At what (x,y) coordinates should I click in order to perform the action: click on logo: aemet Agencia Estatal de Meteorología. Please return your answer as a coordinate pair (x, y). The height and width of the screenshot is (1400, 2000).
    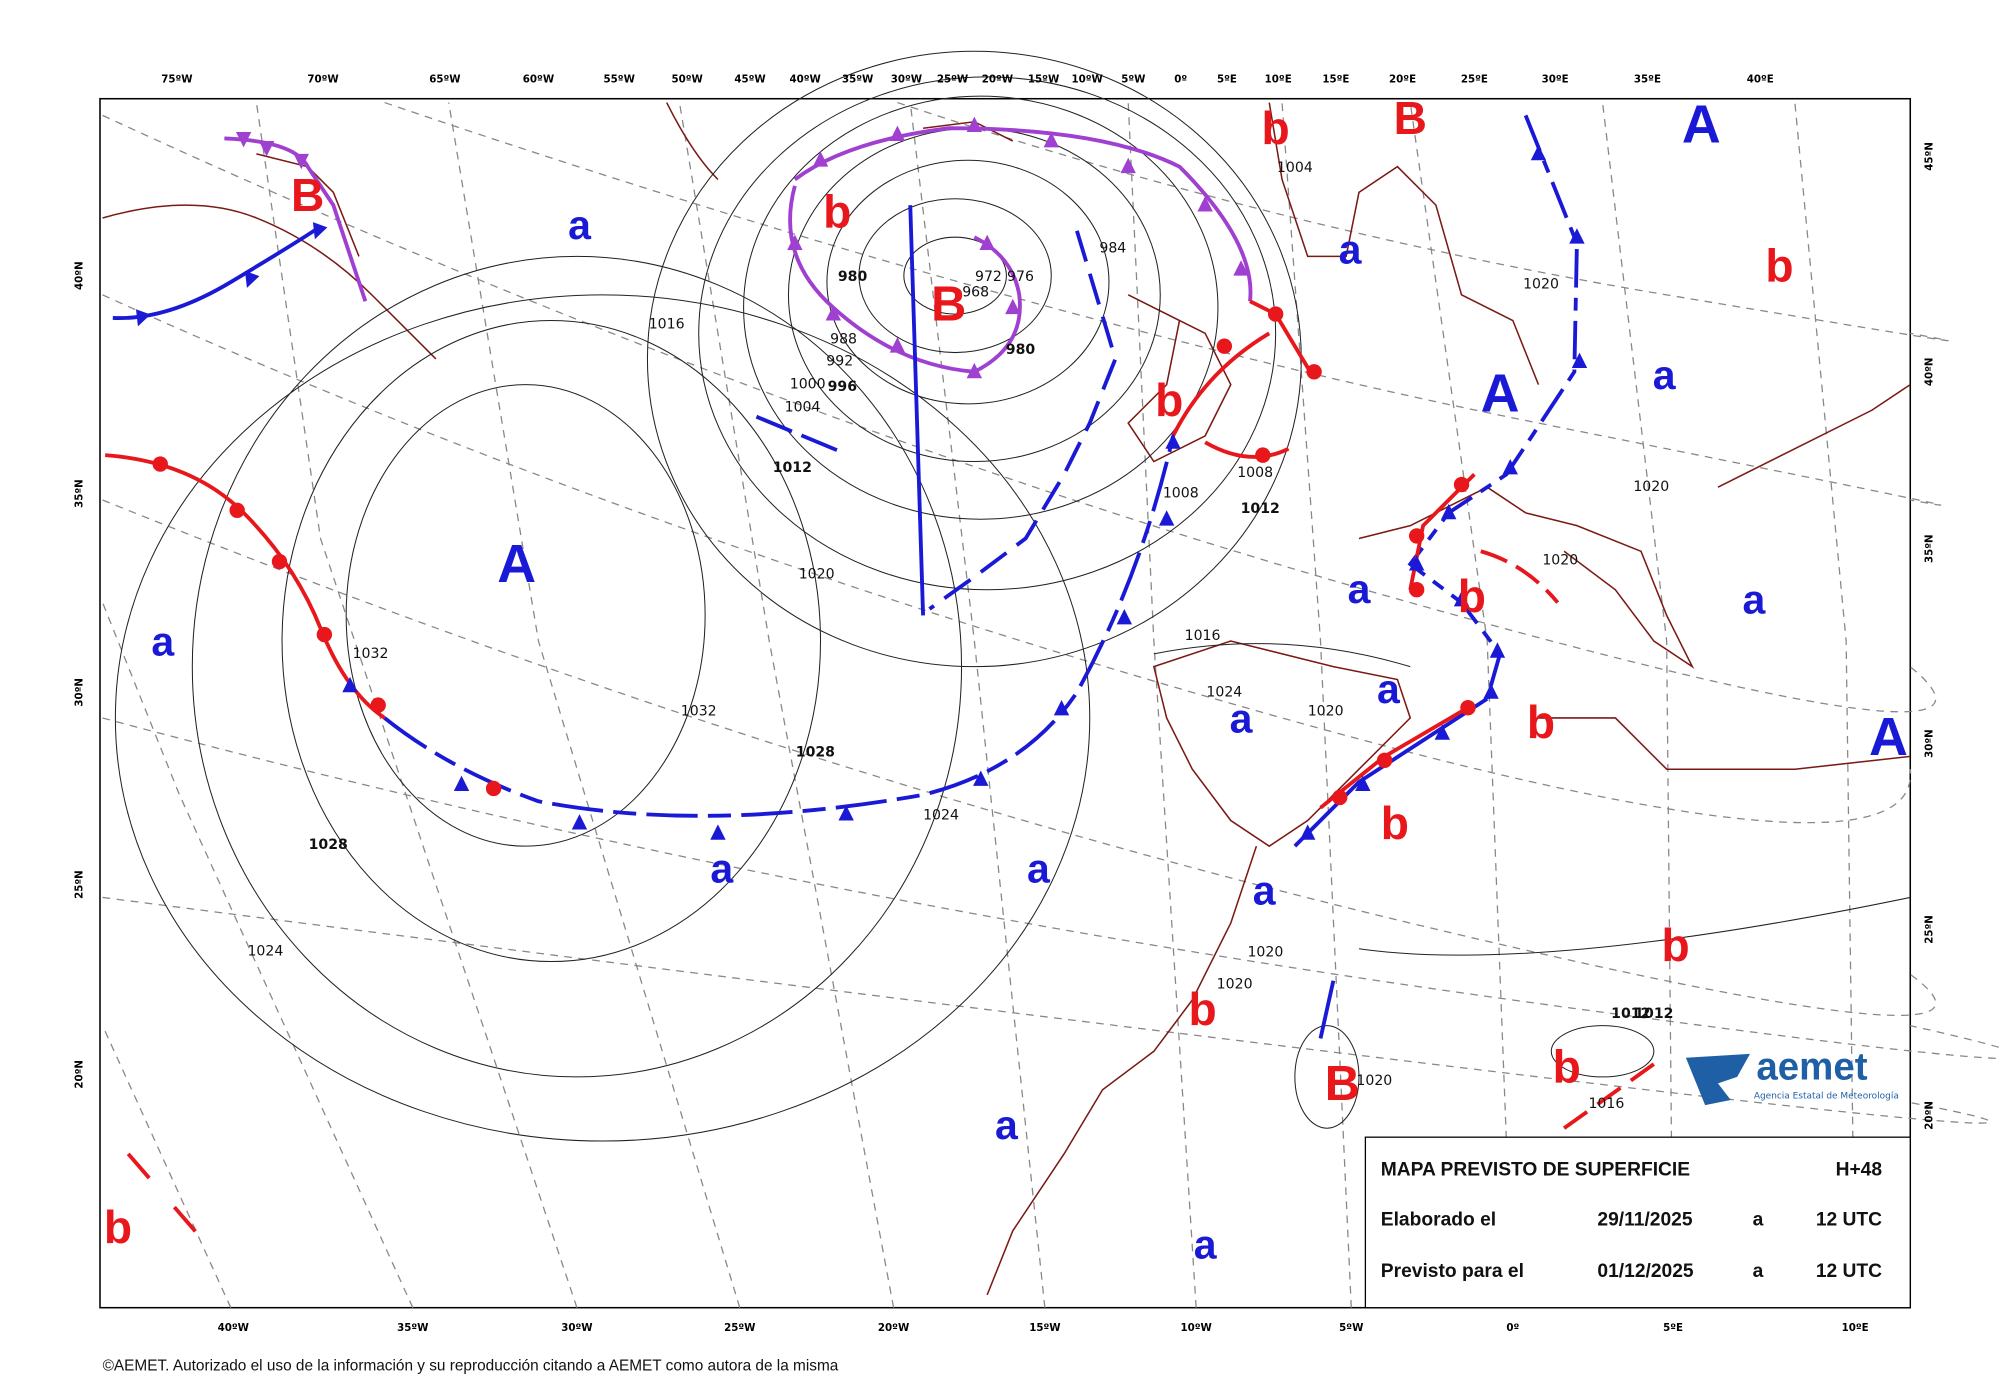
    Looking at the image, I should click on (1792, 1075).